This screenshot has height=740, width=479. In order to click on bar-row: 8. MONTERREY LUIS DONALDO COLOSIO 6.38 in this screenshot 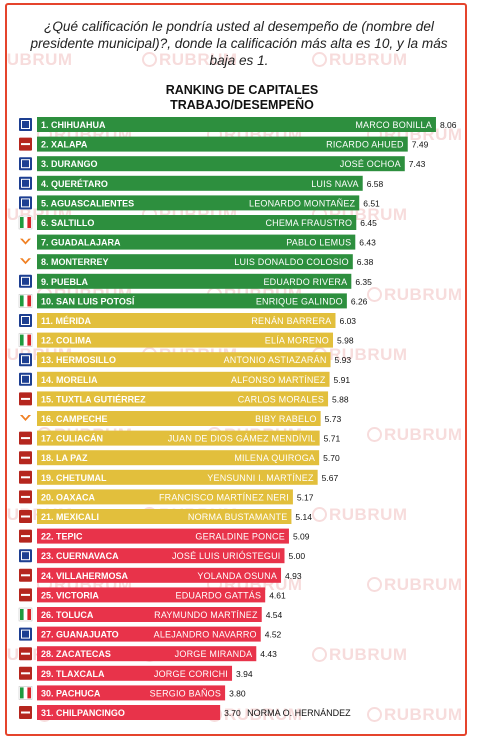, I will do `click(196, 262)`.